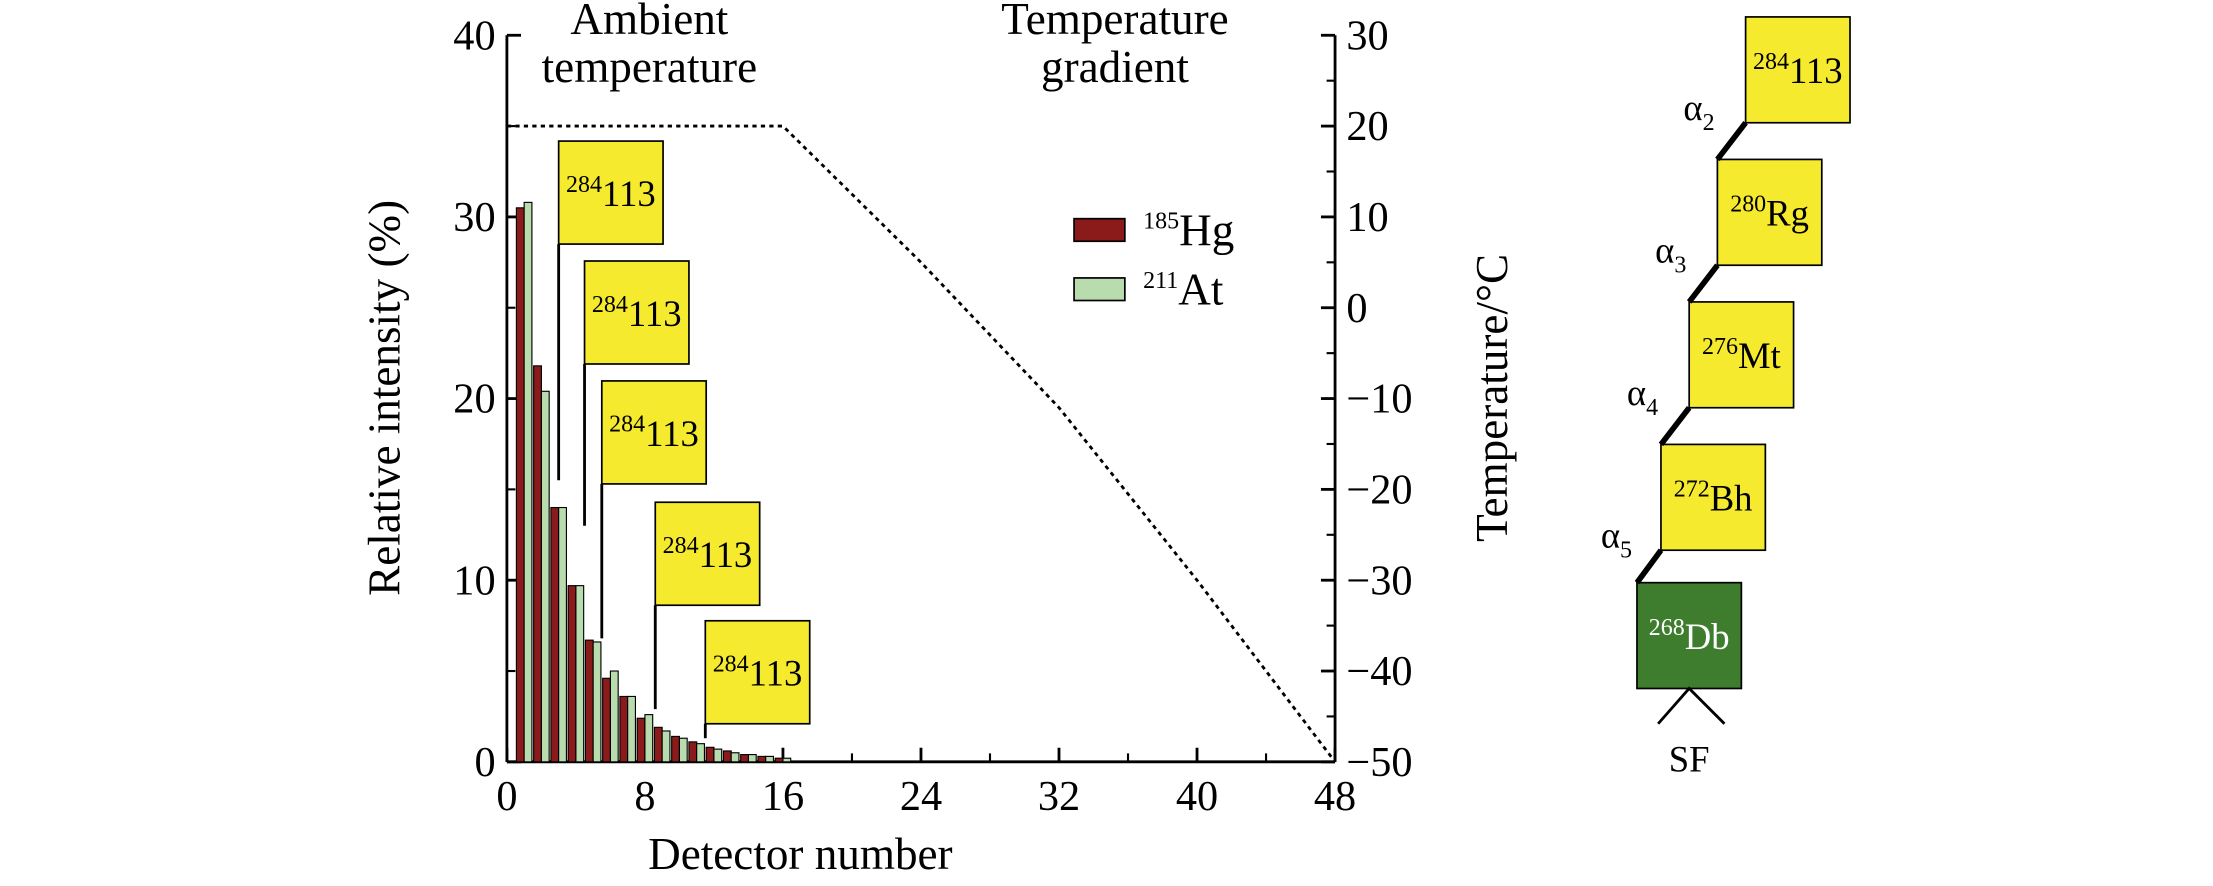 This screenshot has height=886, width=2213. I want to click on nuclide-label: 280Rg, so click(1769, 213).